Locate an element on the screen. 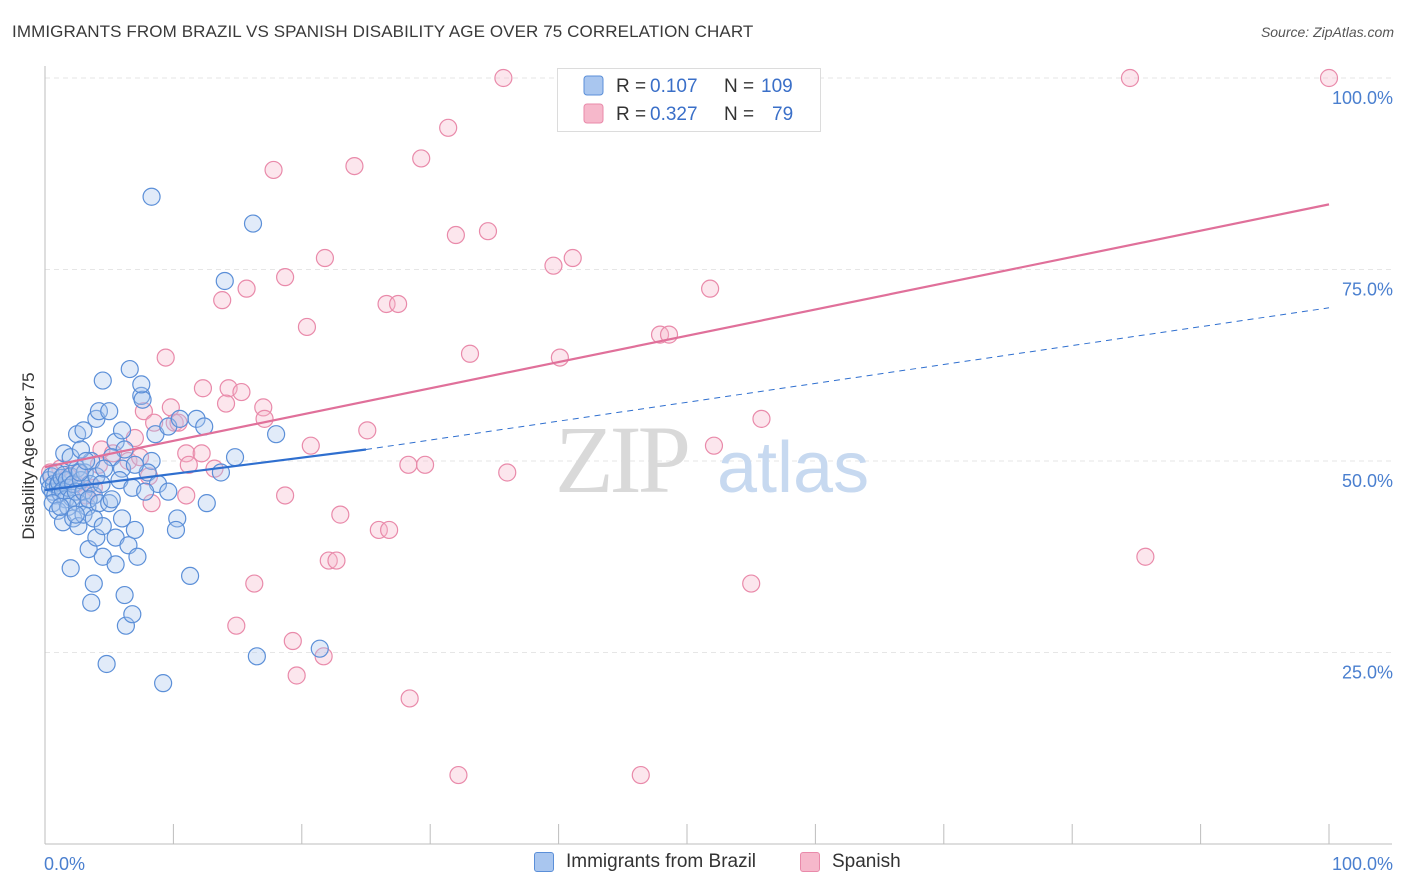 The image size is (1406, 892). legend-pink-r-value: 0.327 is located at coordinates (674, 114).